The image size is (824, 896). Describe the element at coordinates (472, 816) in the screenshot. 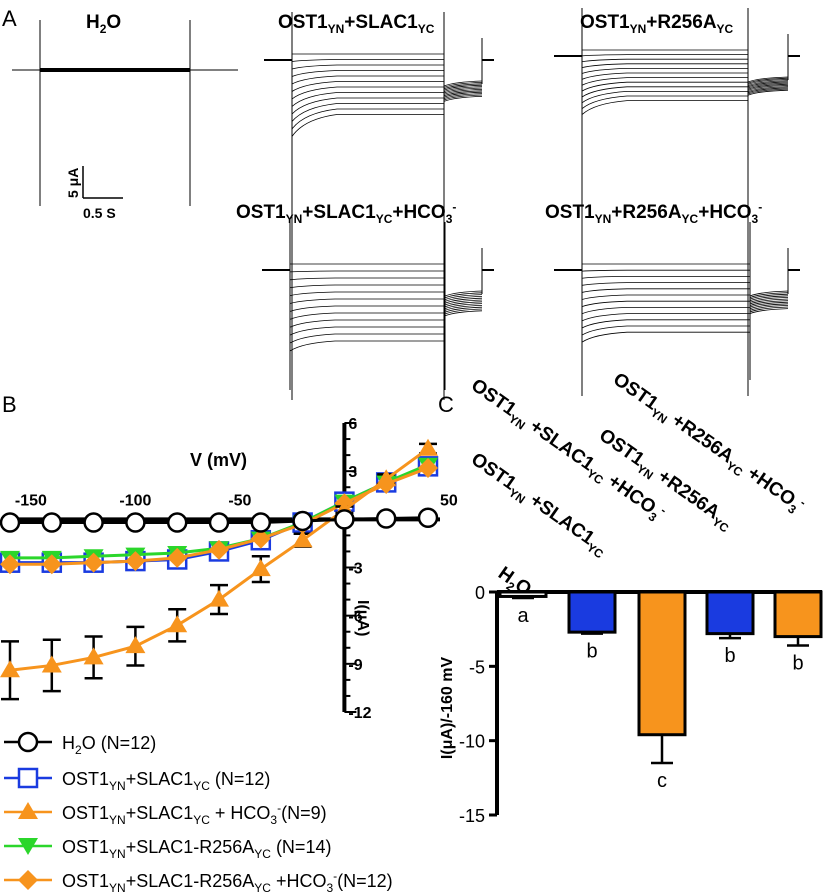

I see `bar-y-tick-label: -15` at that location.